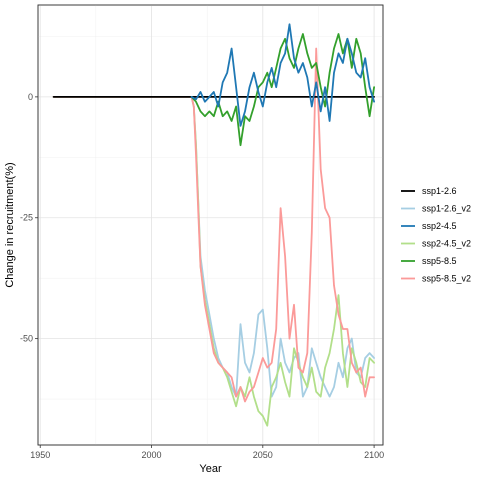  I want to click on legend-label: ssp1-2.6_v2, so click(446, 209).